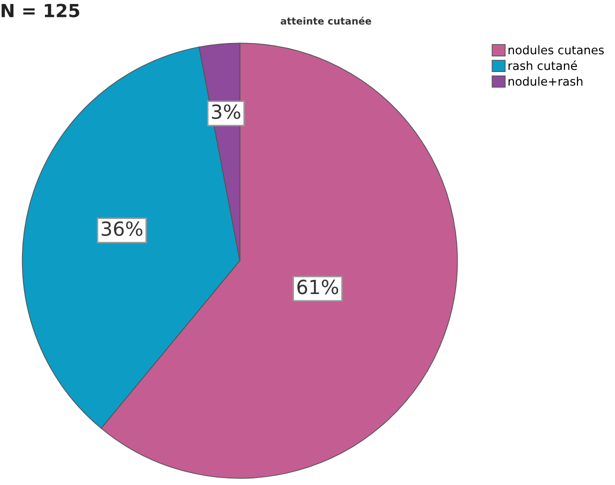  Describe the element at coordinates (122, 228) in the screenshot. I see `data-label: 36%` at that location.